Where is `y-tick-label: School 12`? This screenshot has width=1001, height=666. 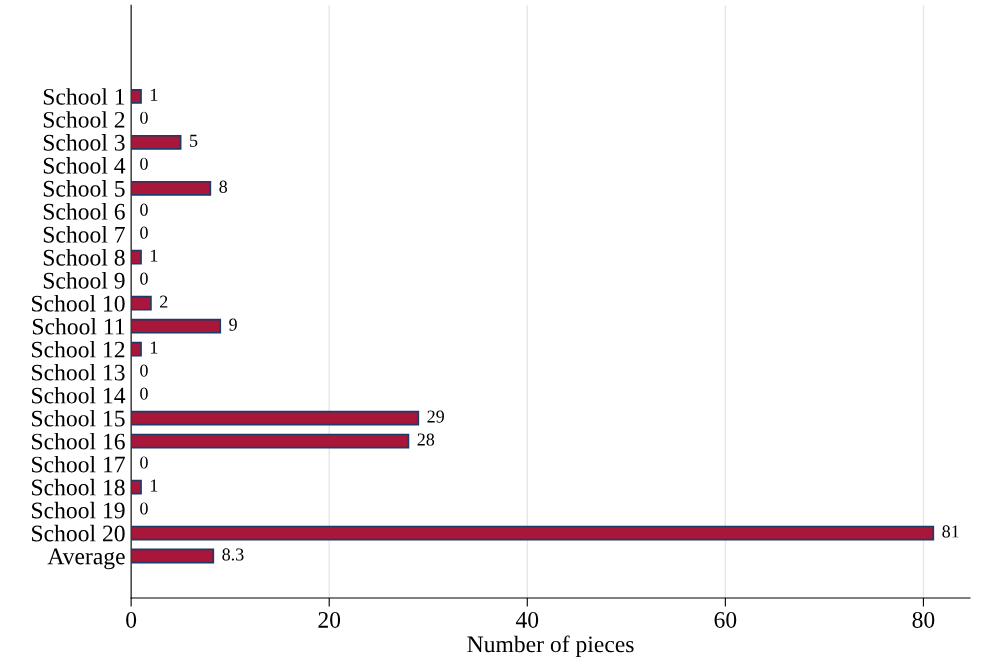 y-tick-label: School 12 is located at coordinates (78, 349).